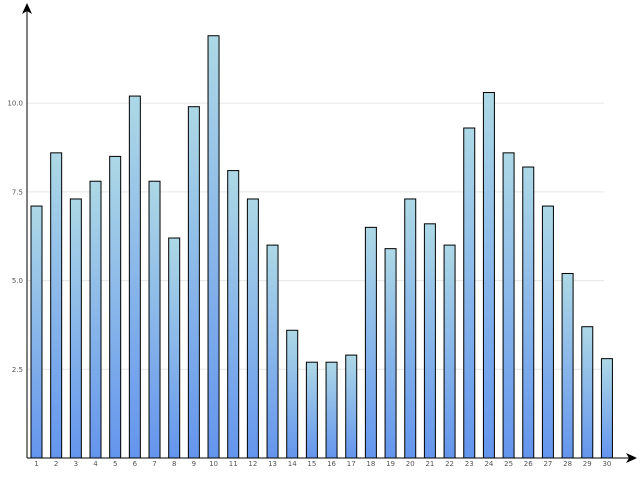 This screenshot has width=640, height=480. Describe the element at coordinates (292, 464) in the screenshot. I see `x-tick-label: 14` at that location.